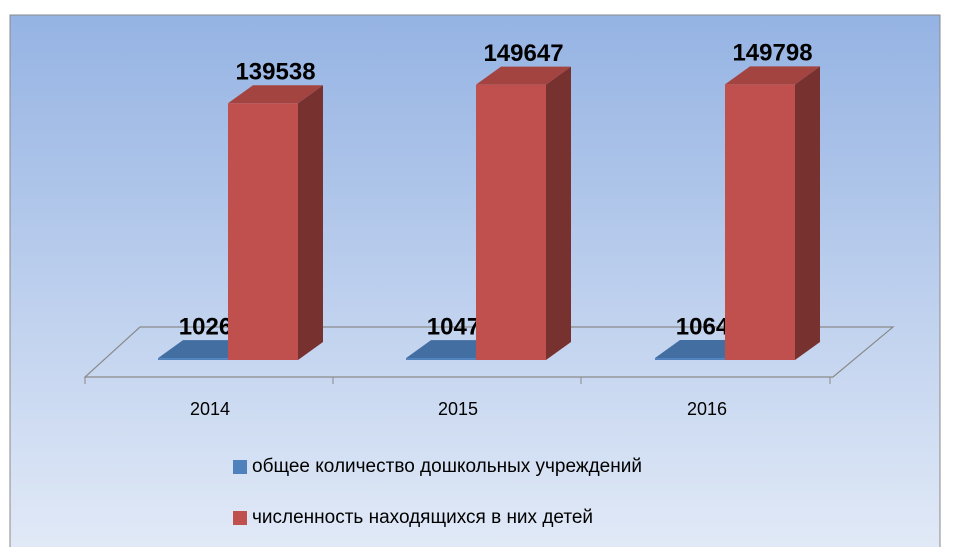  I want to click on data-label: 149647, so click(523, 53).